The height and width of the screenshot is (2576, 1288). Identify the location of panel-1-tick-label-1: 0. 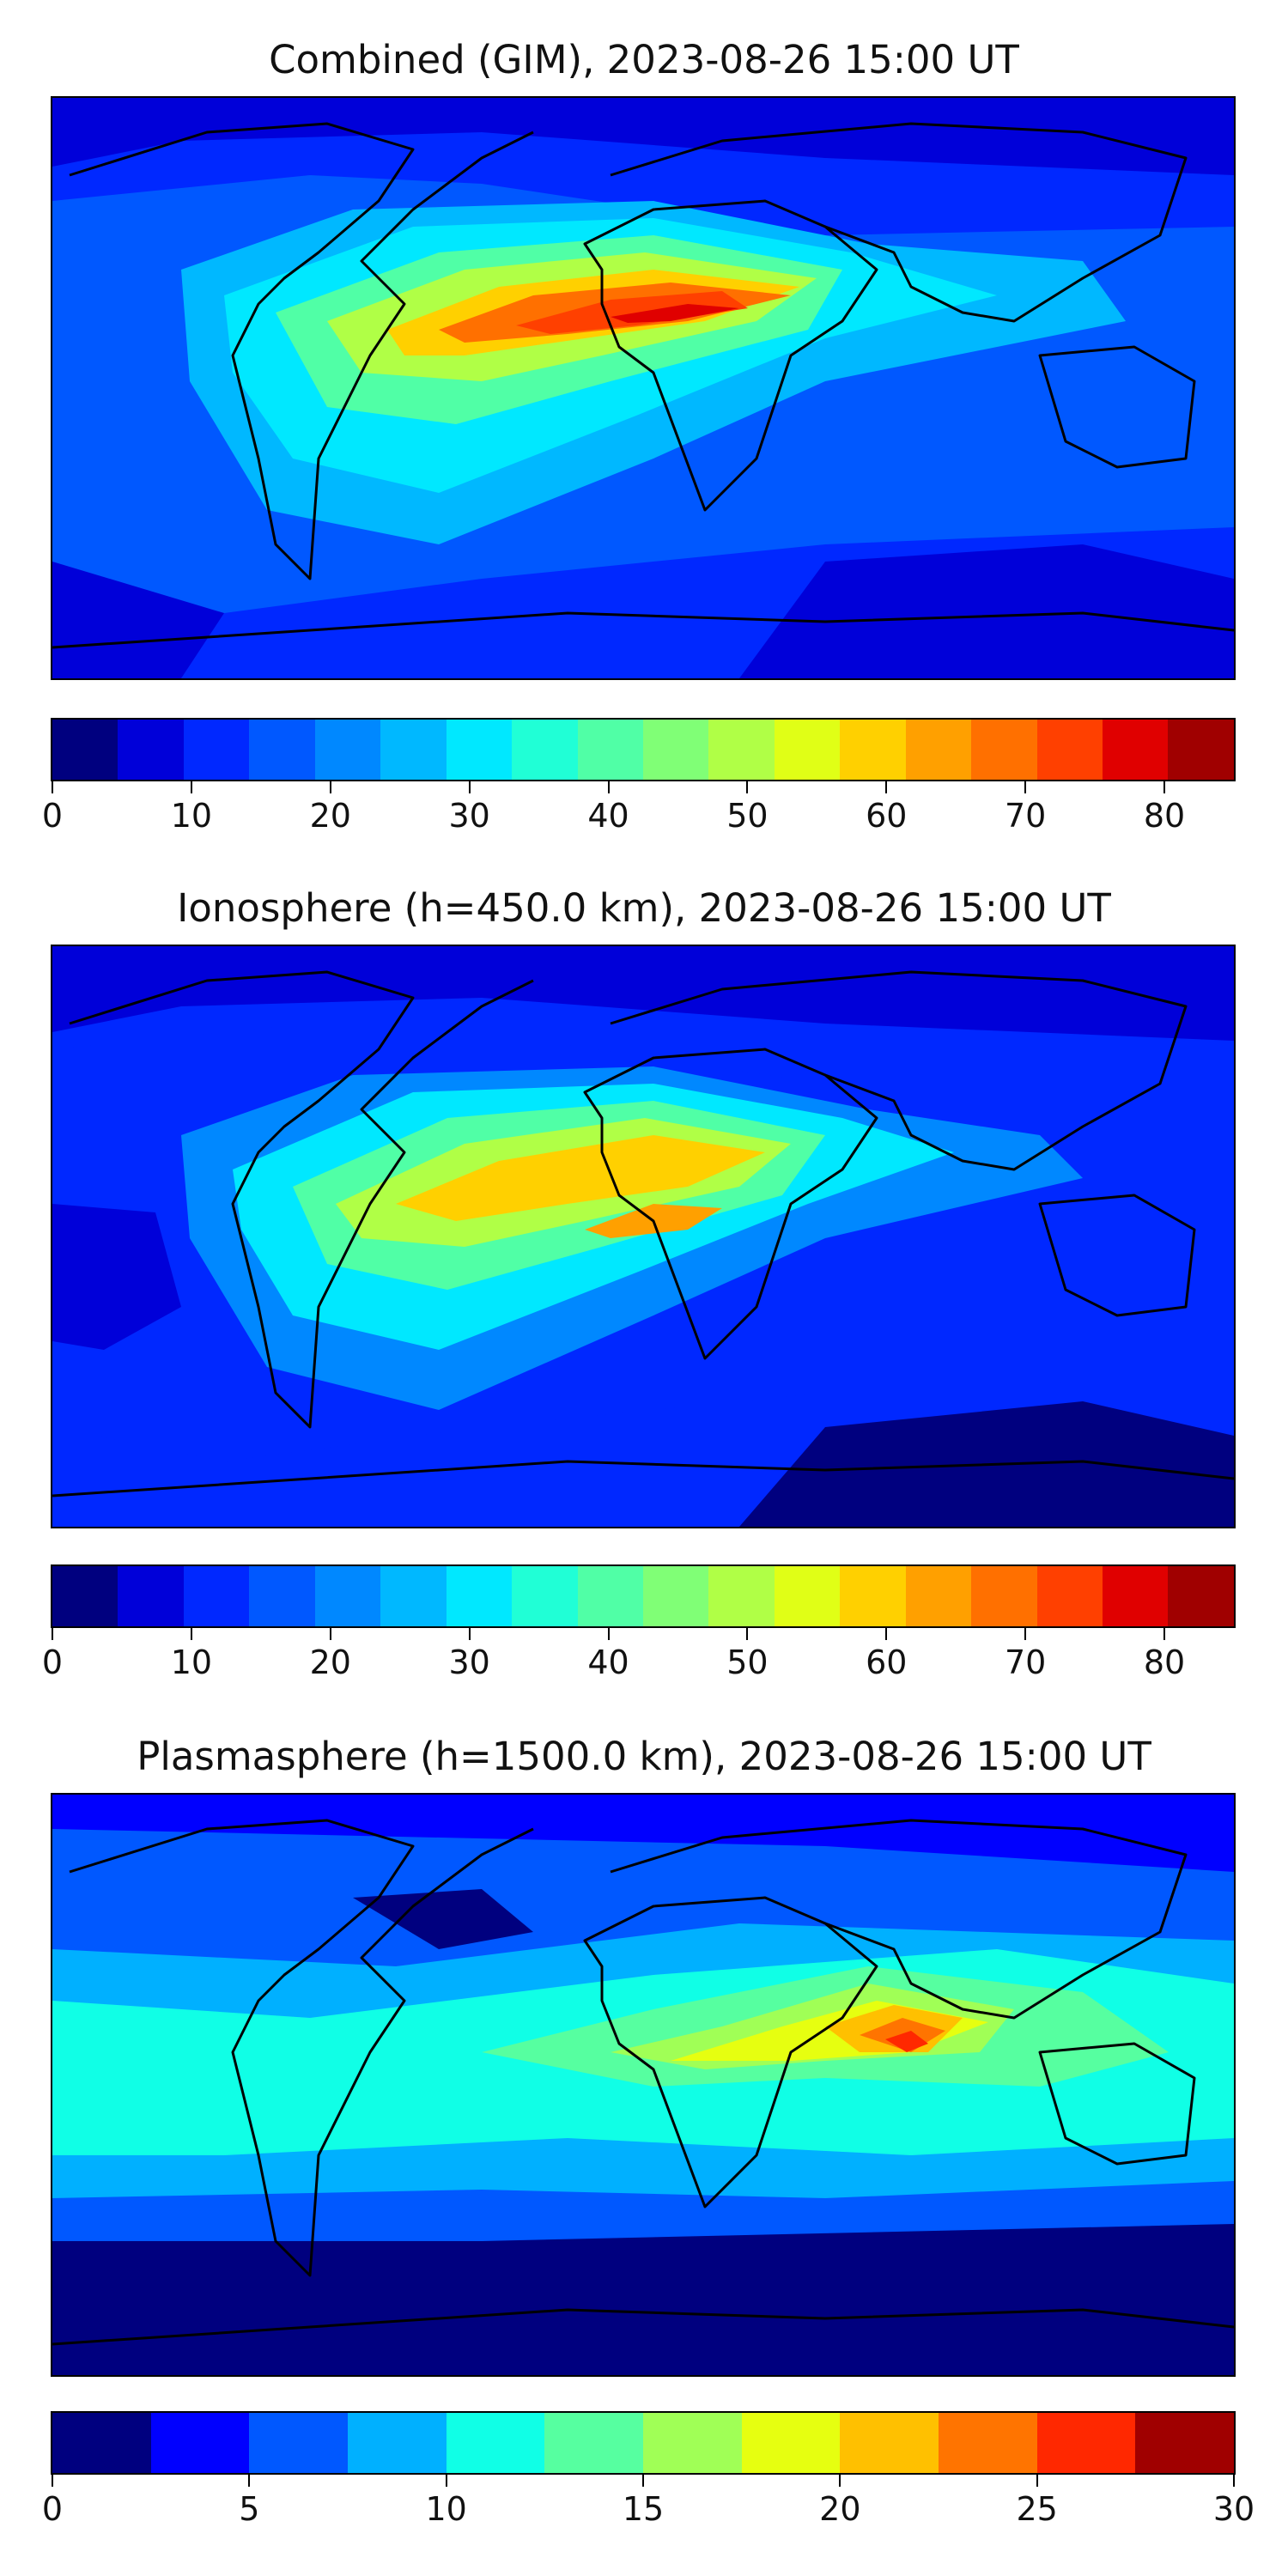
(52, 816).